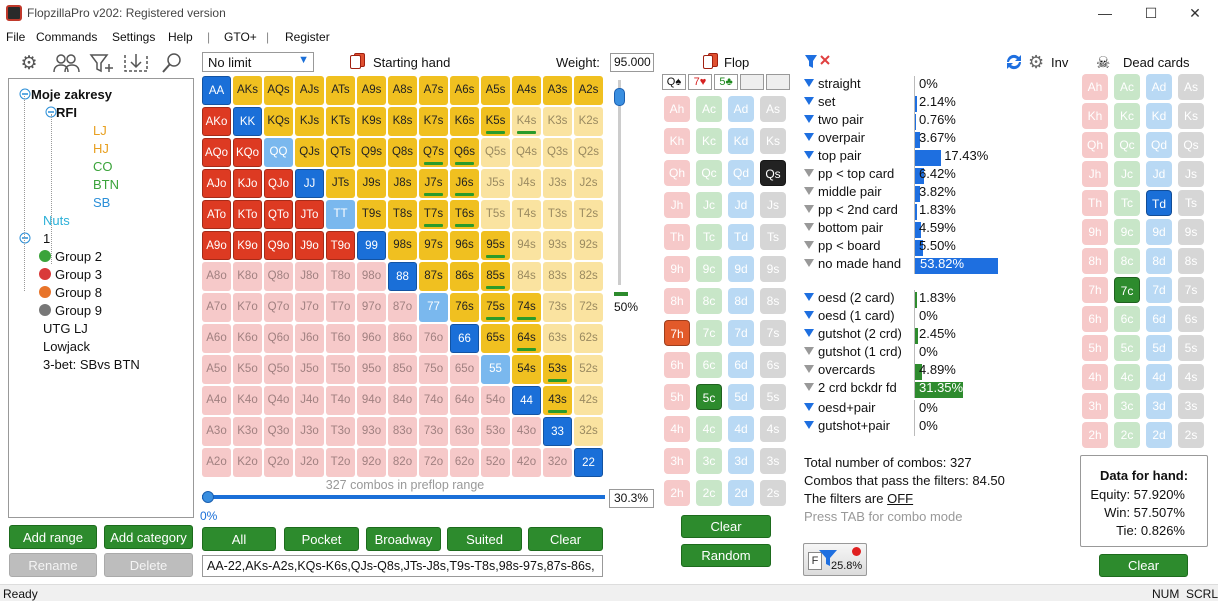 The height and width of the screenshot is (601, 1218). What do you see at coordinates (752, 82) in the screenshot?
I see `board-slot` at bounding box center [752, 82].